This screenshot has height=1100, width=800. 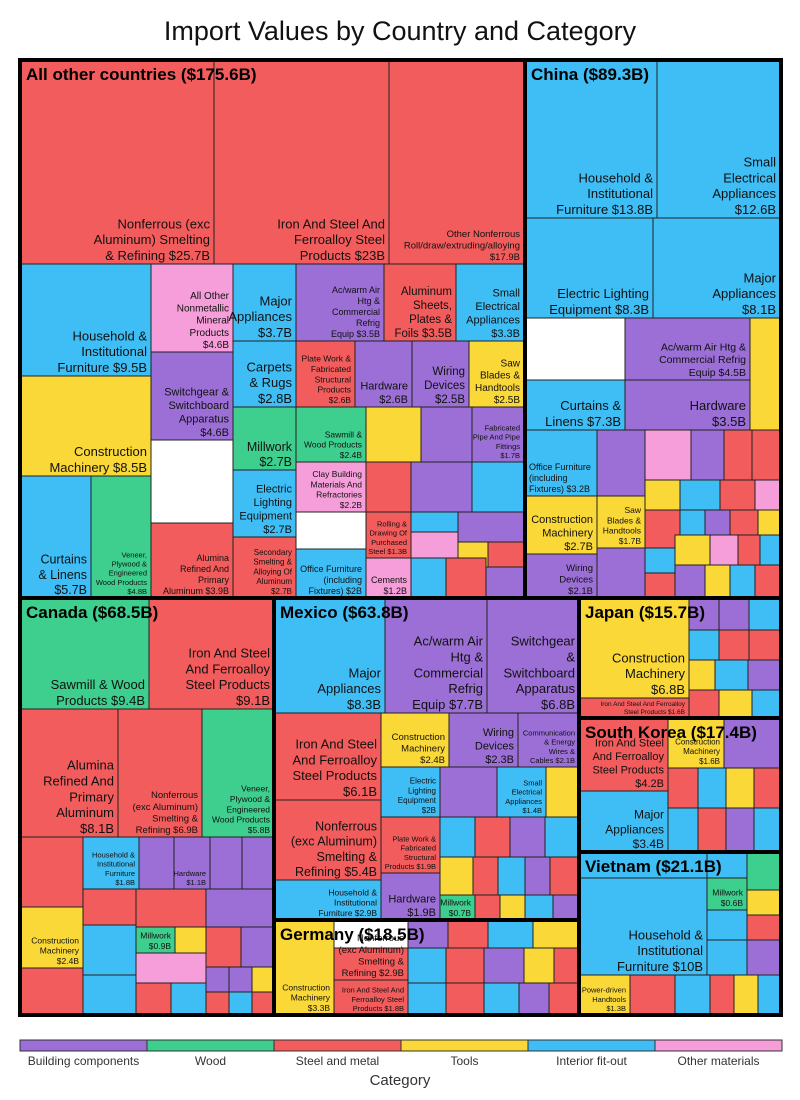 What do you see at coordinates (410, 792) in the screenshot?
I see `tile-mexico-electric-lighting-equipment` at bounding box center [410, 792].